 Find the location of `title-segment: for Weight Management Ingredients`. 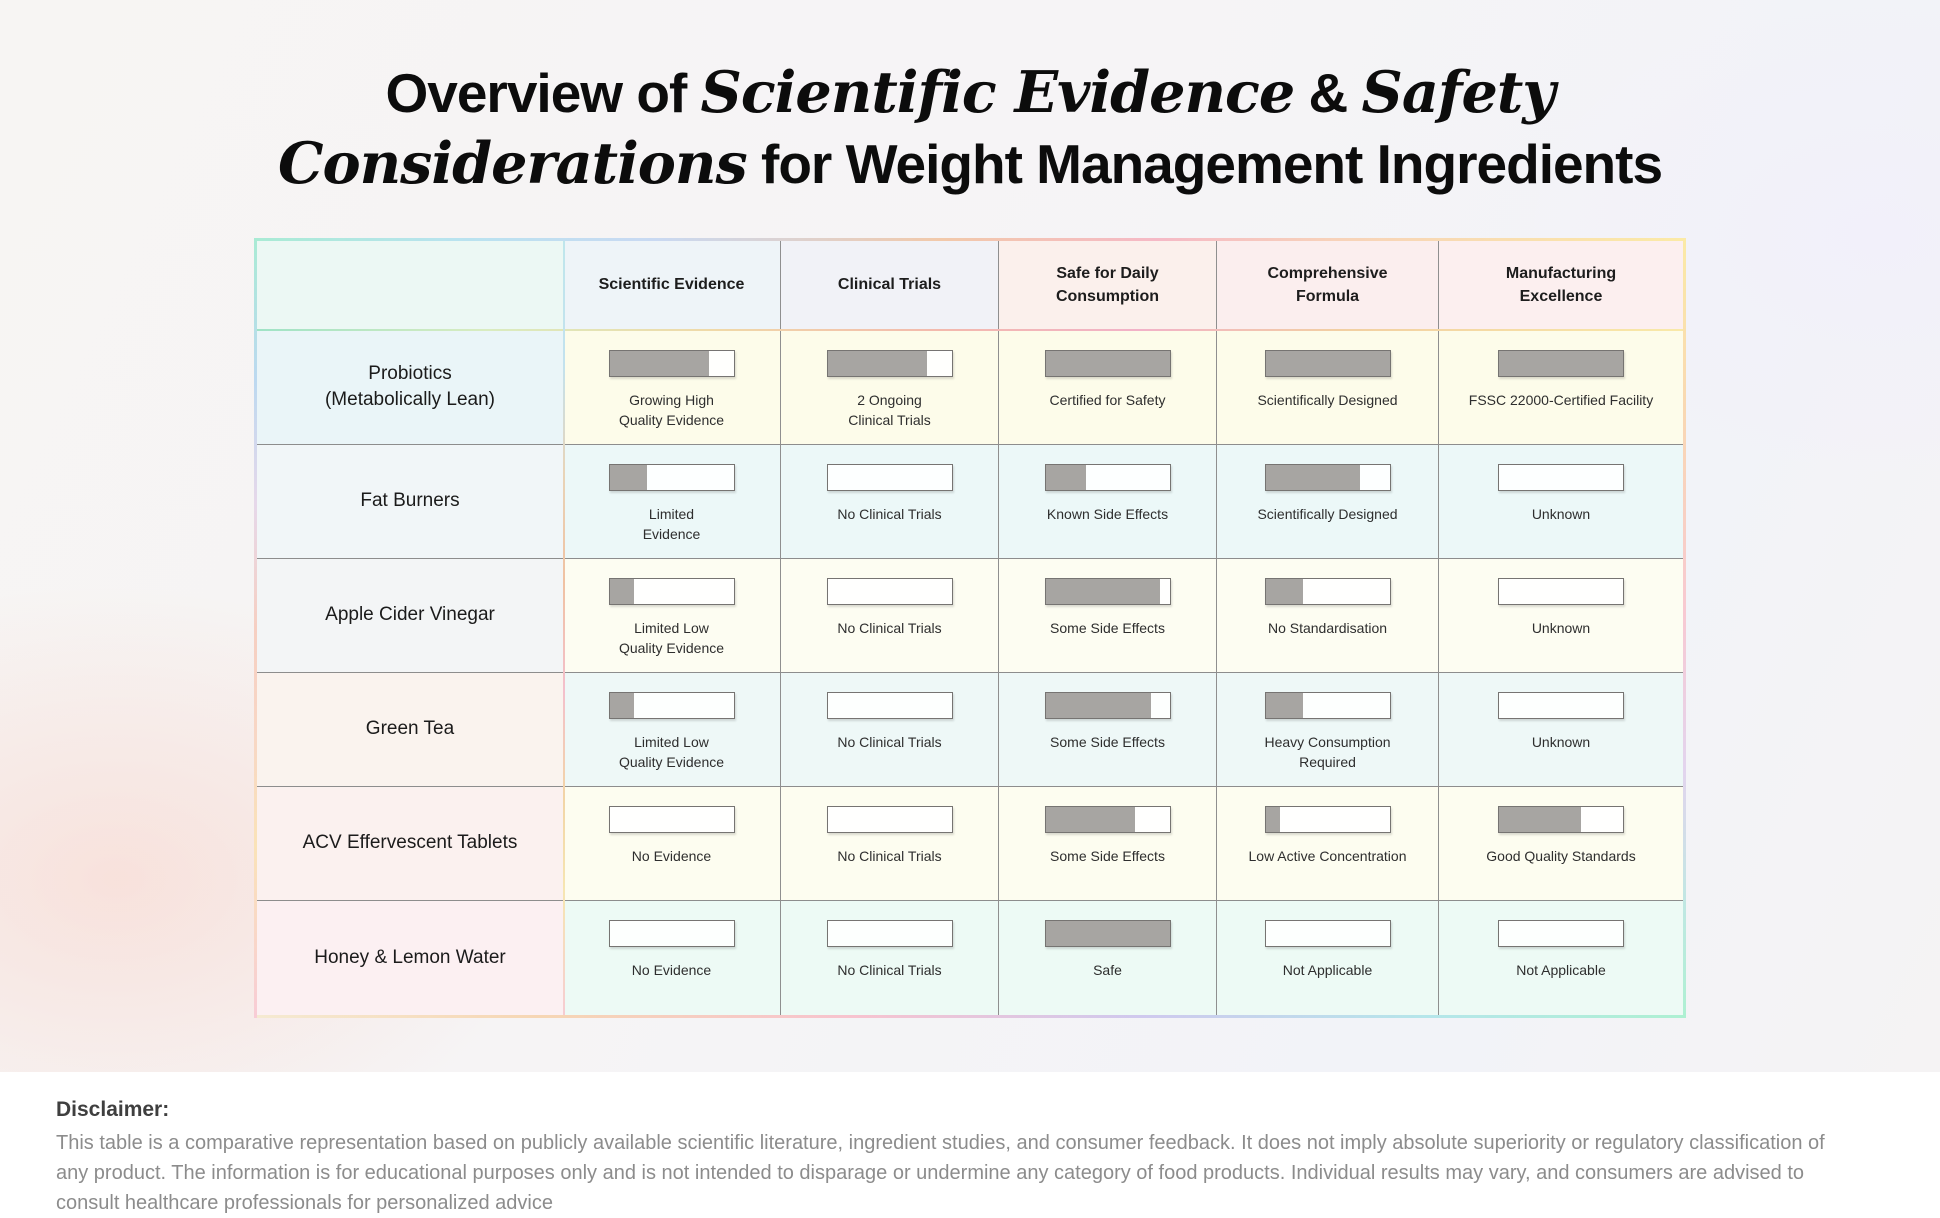

title-segment: for Weight Management Ingredients is located at coordinates (1204, 163).